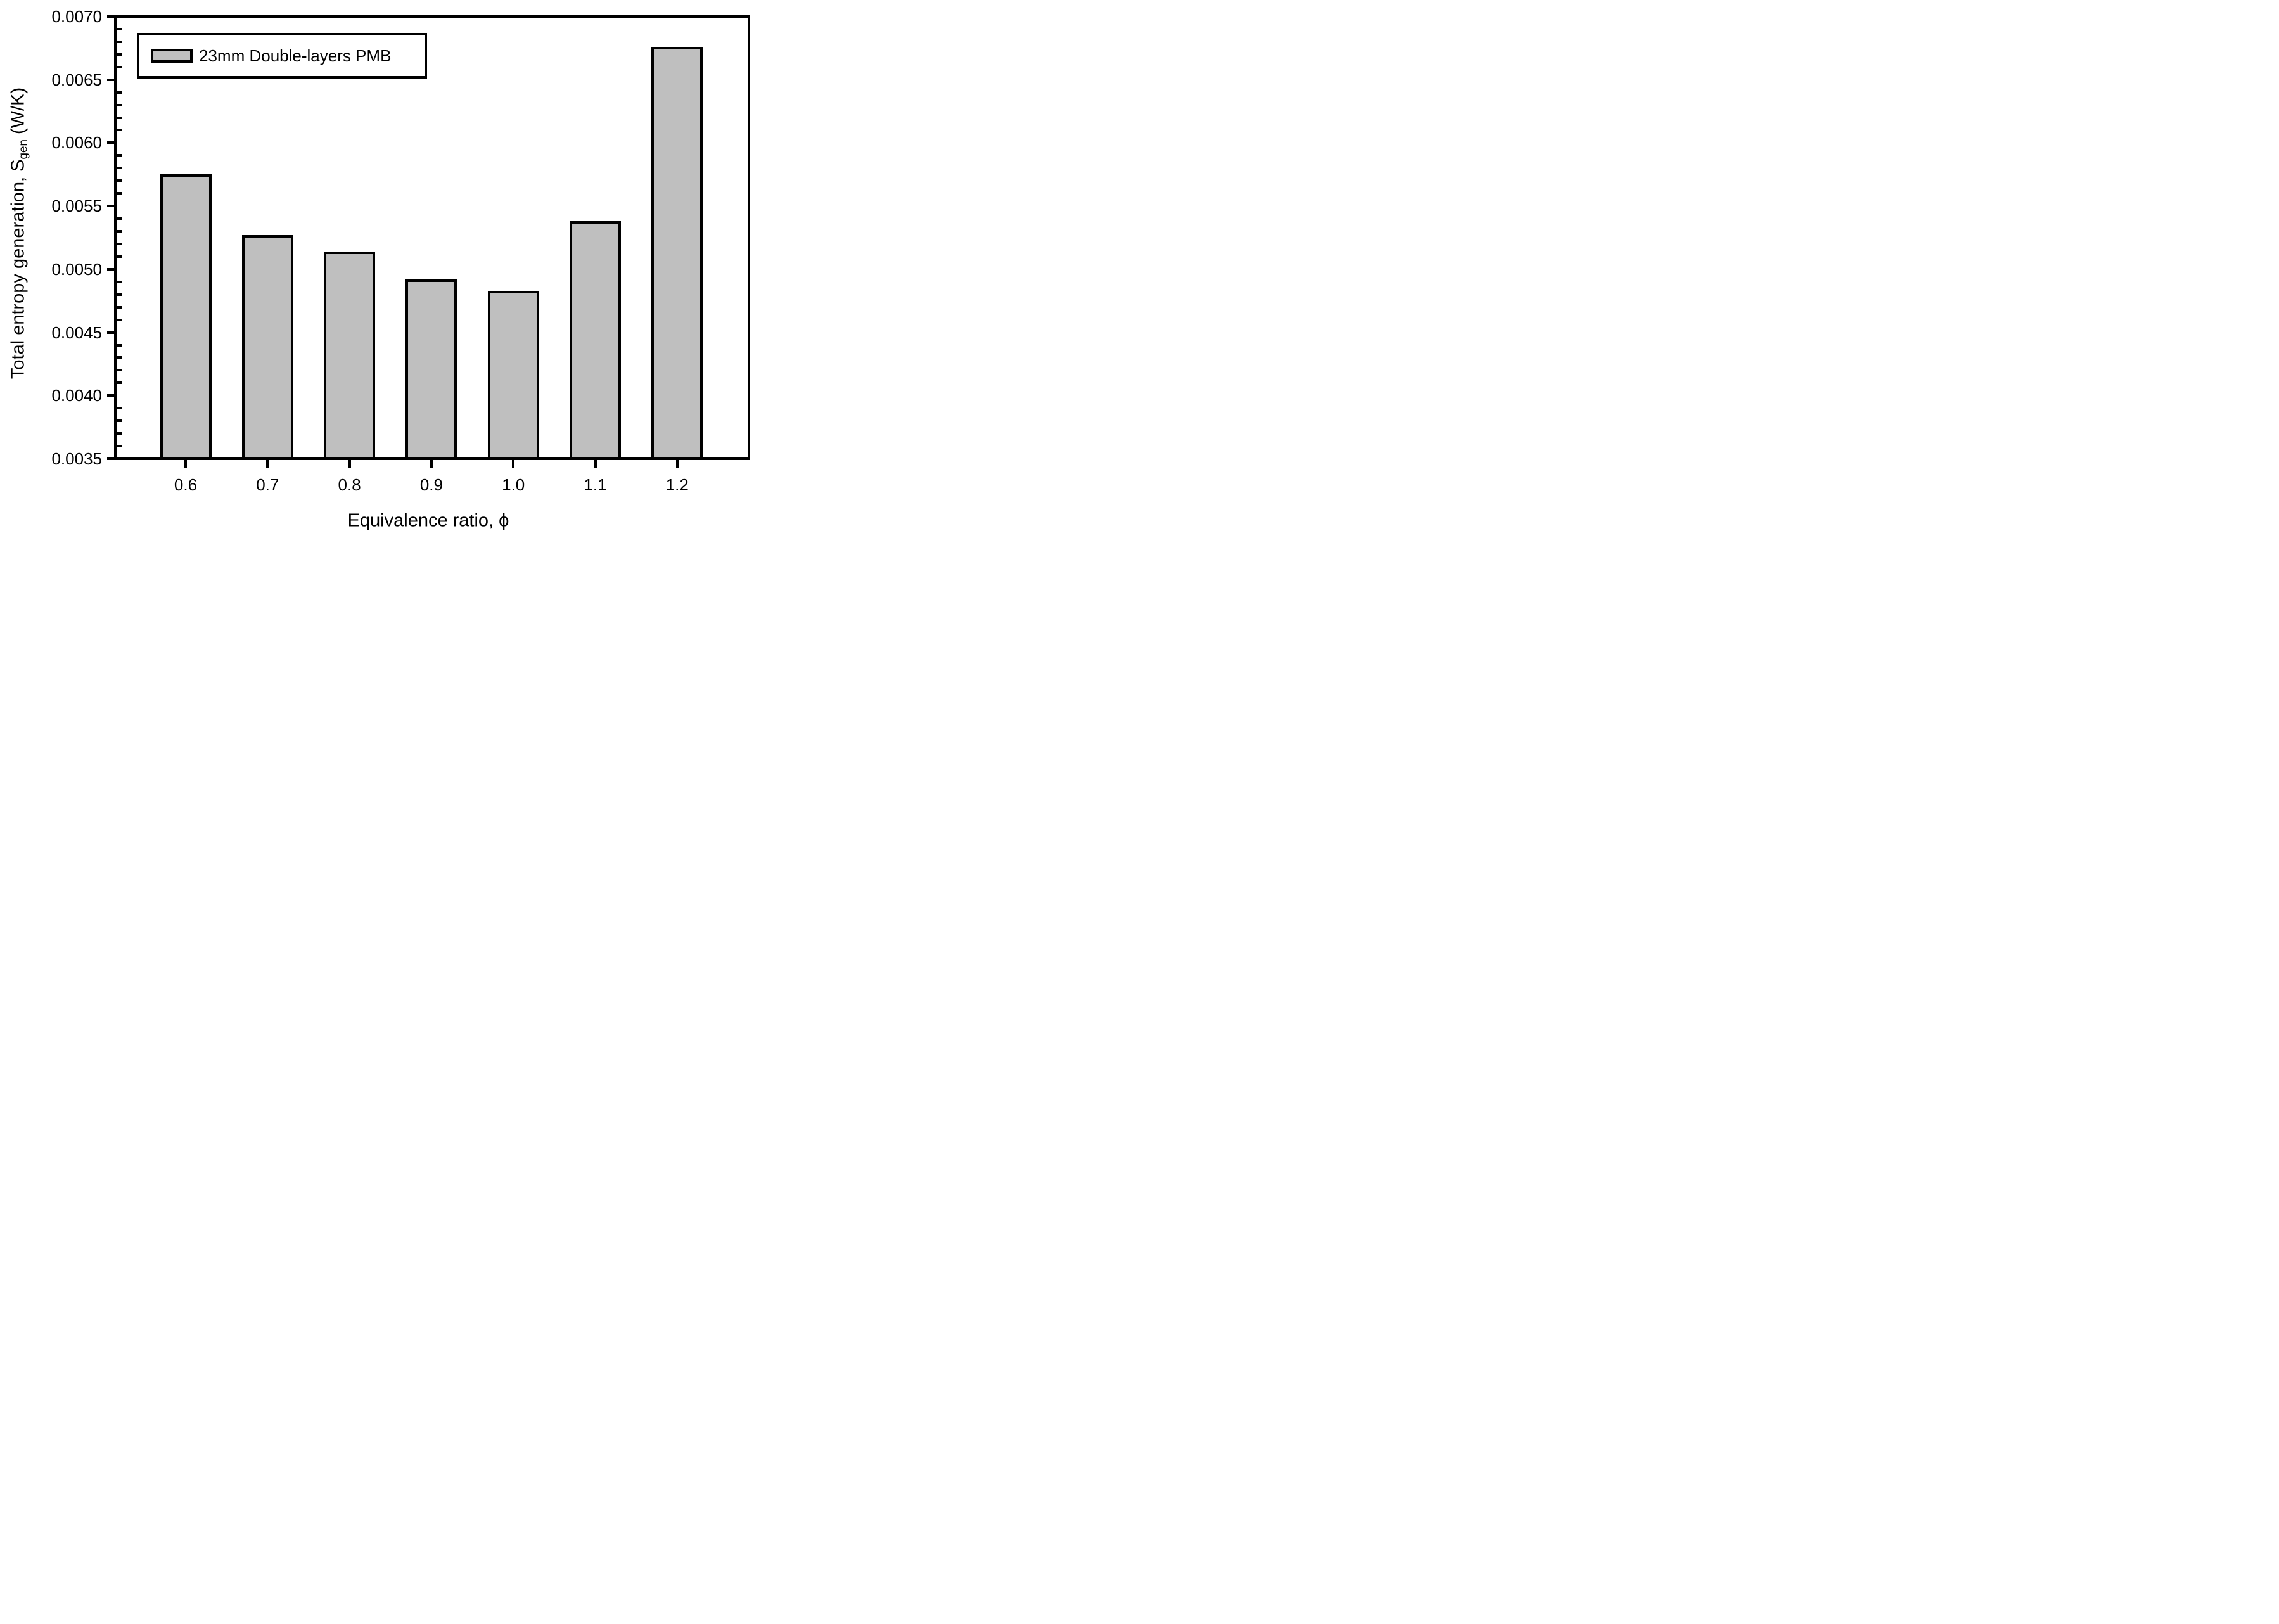 The height and width of the screenshot is (1624, 2279). I want to click on x-tick-label: 1.0, so click(513, 484).